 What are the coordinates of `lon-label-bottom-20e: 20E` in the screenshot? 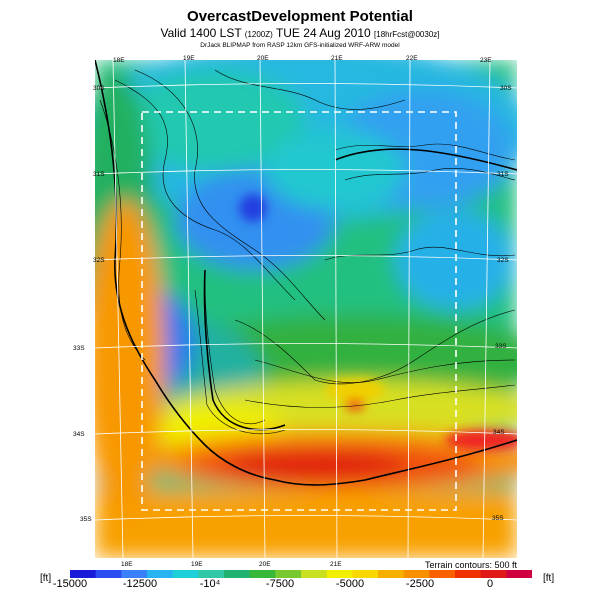 It's located at (265, 564).